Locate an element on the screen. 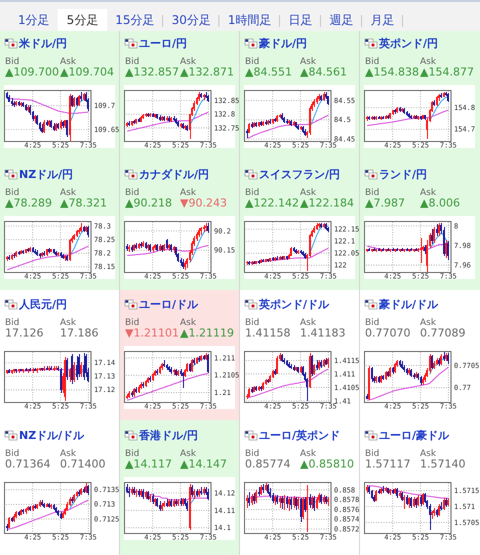 The width and height of the screenshot is (480, 555). text: ▲1.21119 is located at coordinates (207, 333).